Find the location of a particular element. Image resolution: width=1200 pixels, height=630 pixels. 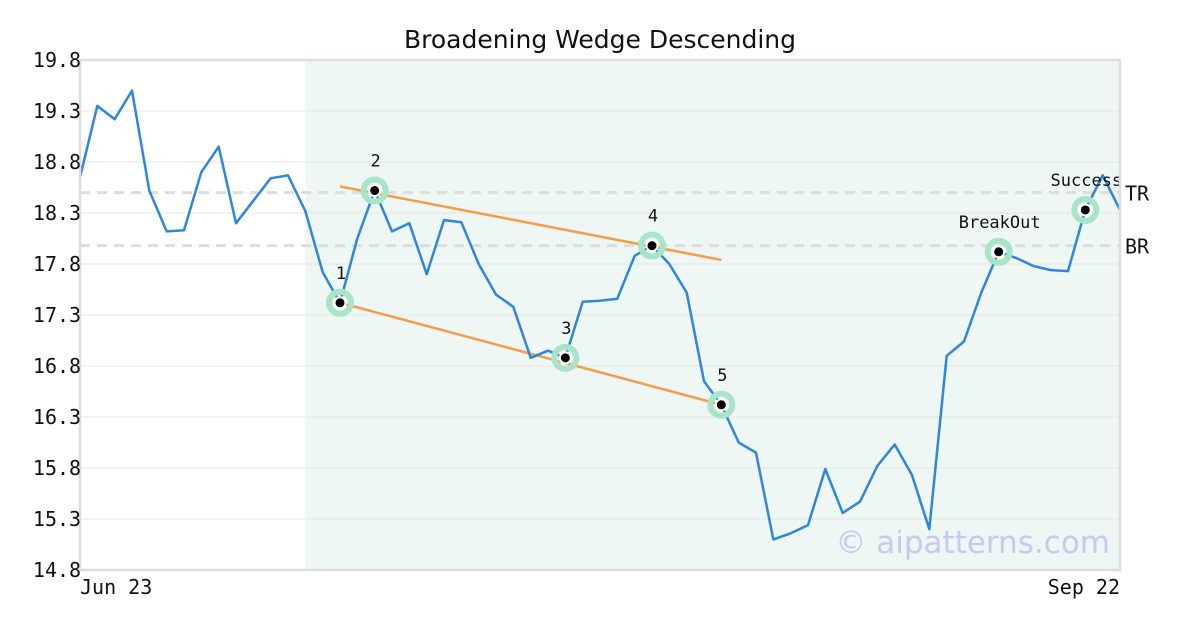

y-tick-label: 17.3 is located at coordinates (57, 315).